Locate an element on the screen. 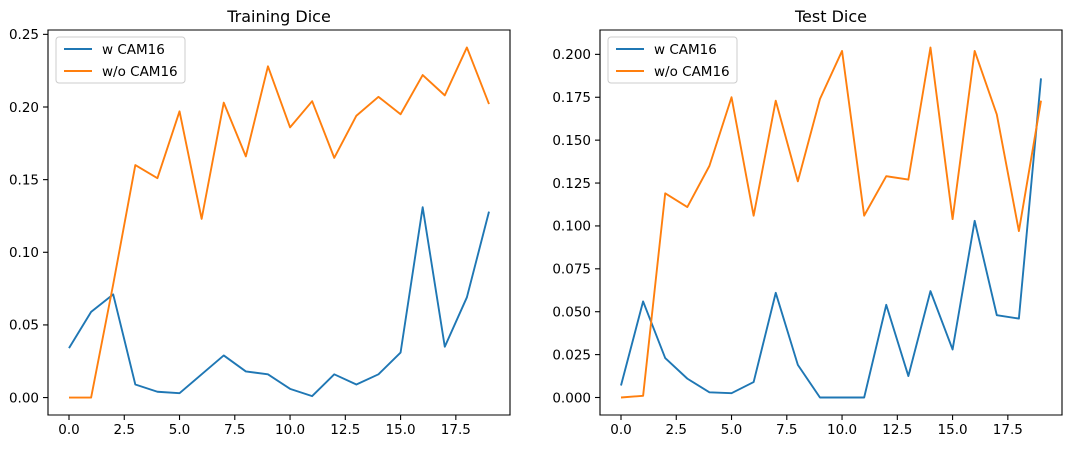 Image resolution: width=1068 pixels, height=449 pixels. y-tick-label: 0.025 is located at coordinates (571, 355).